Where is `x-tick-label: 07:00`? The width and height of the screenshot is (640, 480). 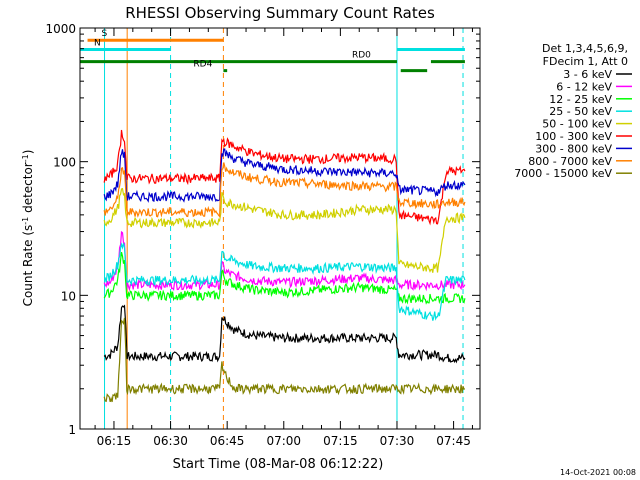 x-tick-label: 07:00 is located at coordinates (283, 441).